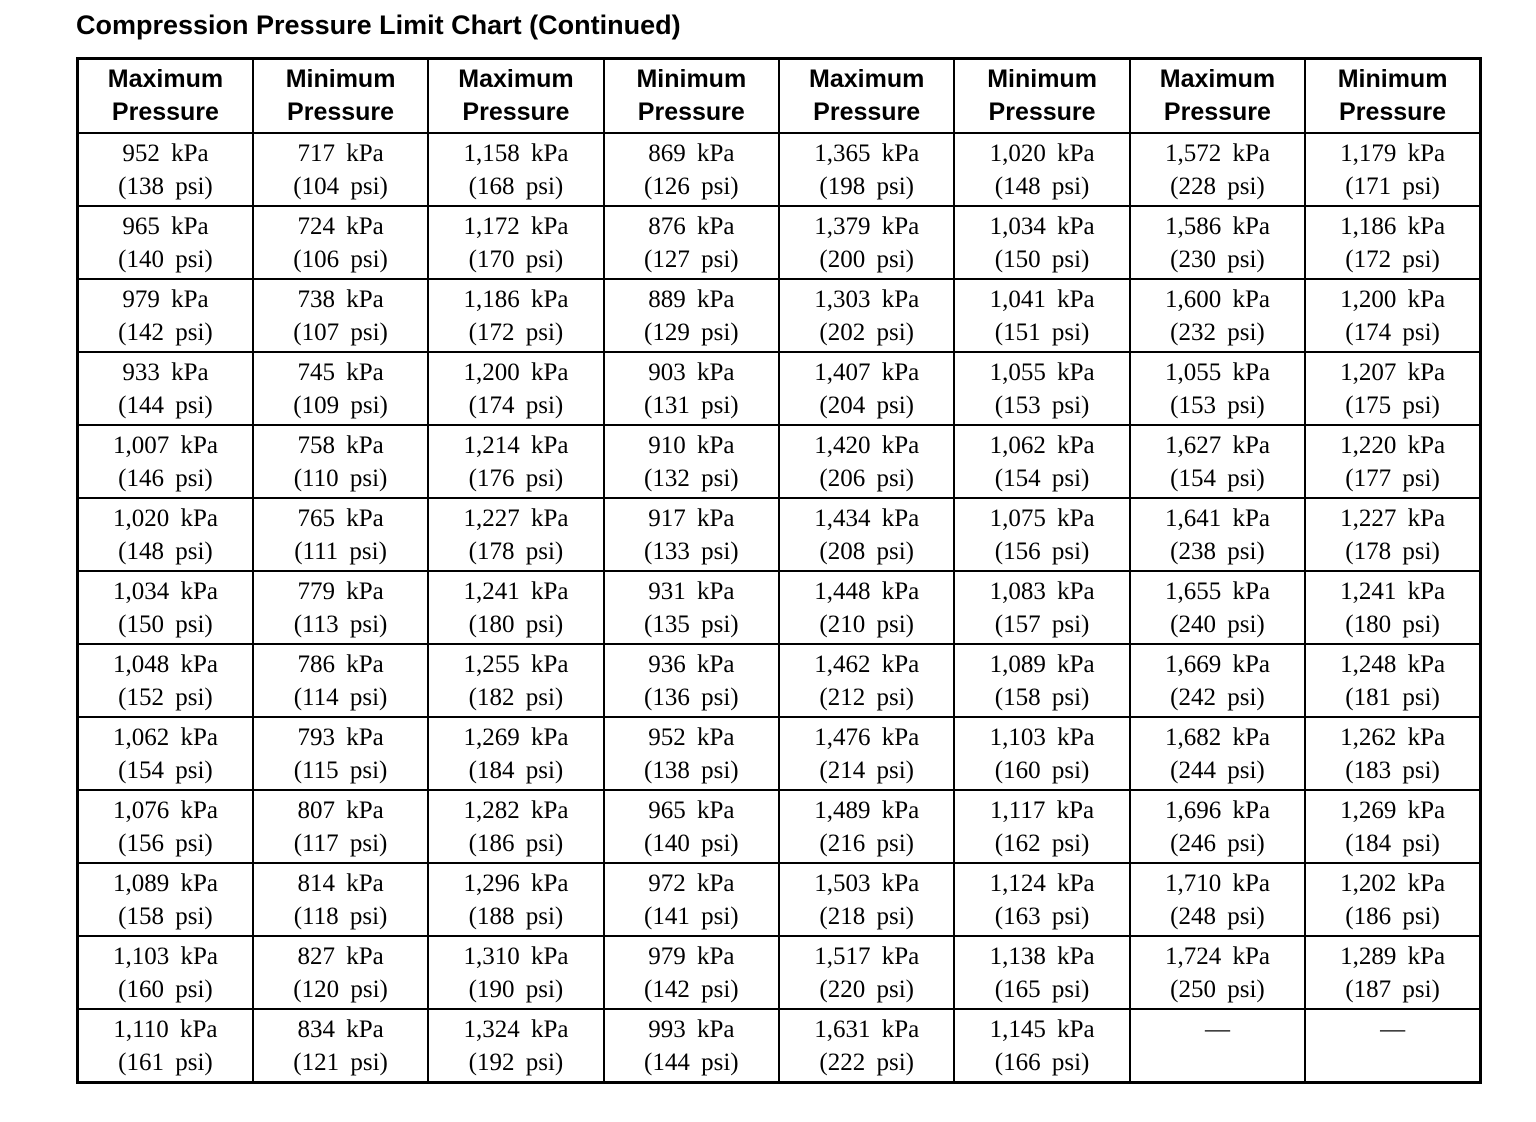 The image size is (1536, 1122). Describe the element at coordinates (1393, 956) in the screenshot. I see `kpa-value: 1,289 kPa` at that location.